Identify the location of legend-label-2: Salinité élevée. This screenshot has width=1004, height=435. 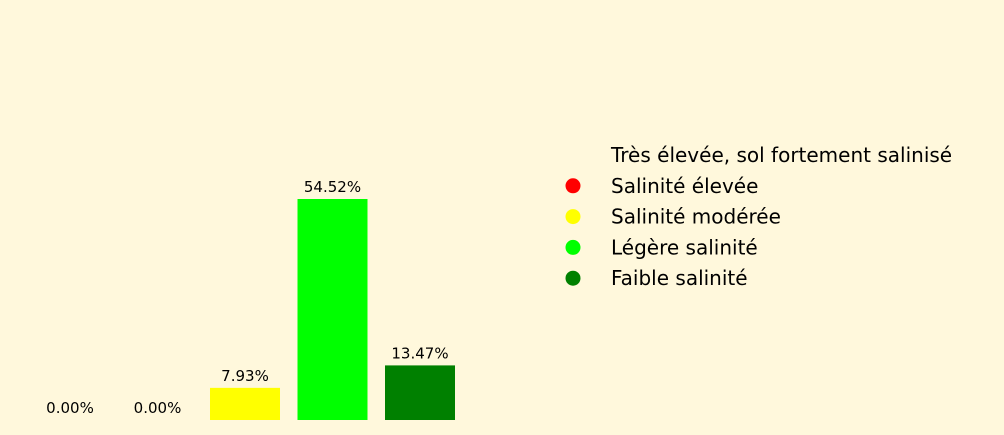
(684, 186).